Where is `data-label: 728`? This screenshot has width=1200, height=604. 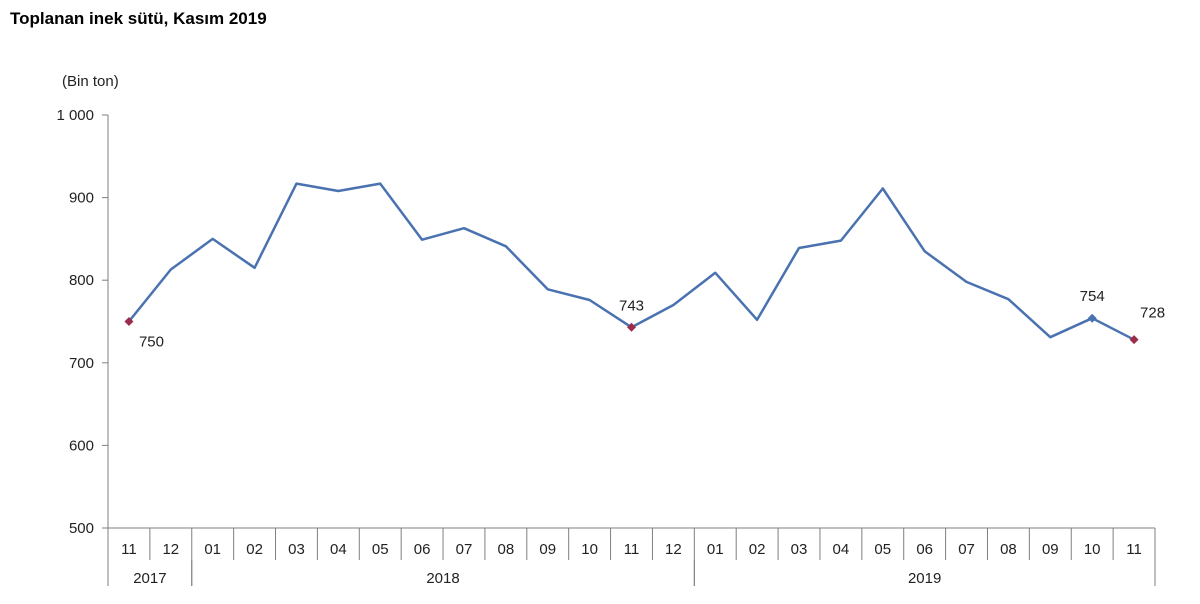
data-label: 728 is located at coordinates (1152, 313).